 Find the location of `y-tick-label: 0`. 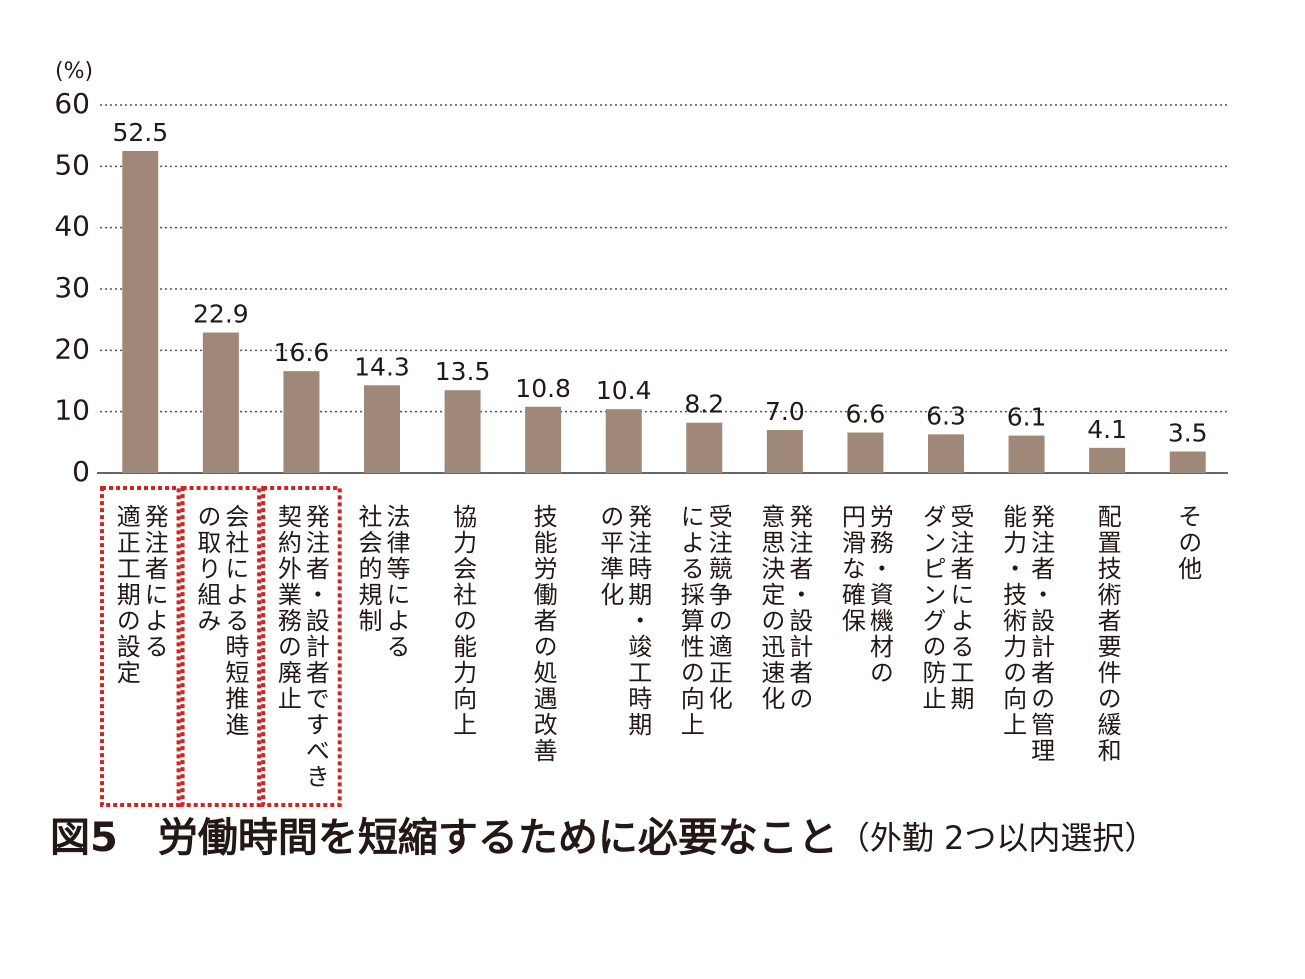

y-tick-label: 0 is located at coordinates (81, 471).